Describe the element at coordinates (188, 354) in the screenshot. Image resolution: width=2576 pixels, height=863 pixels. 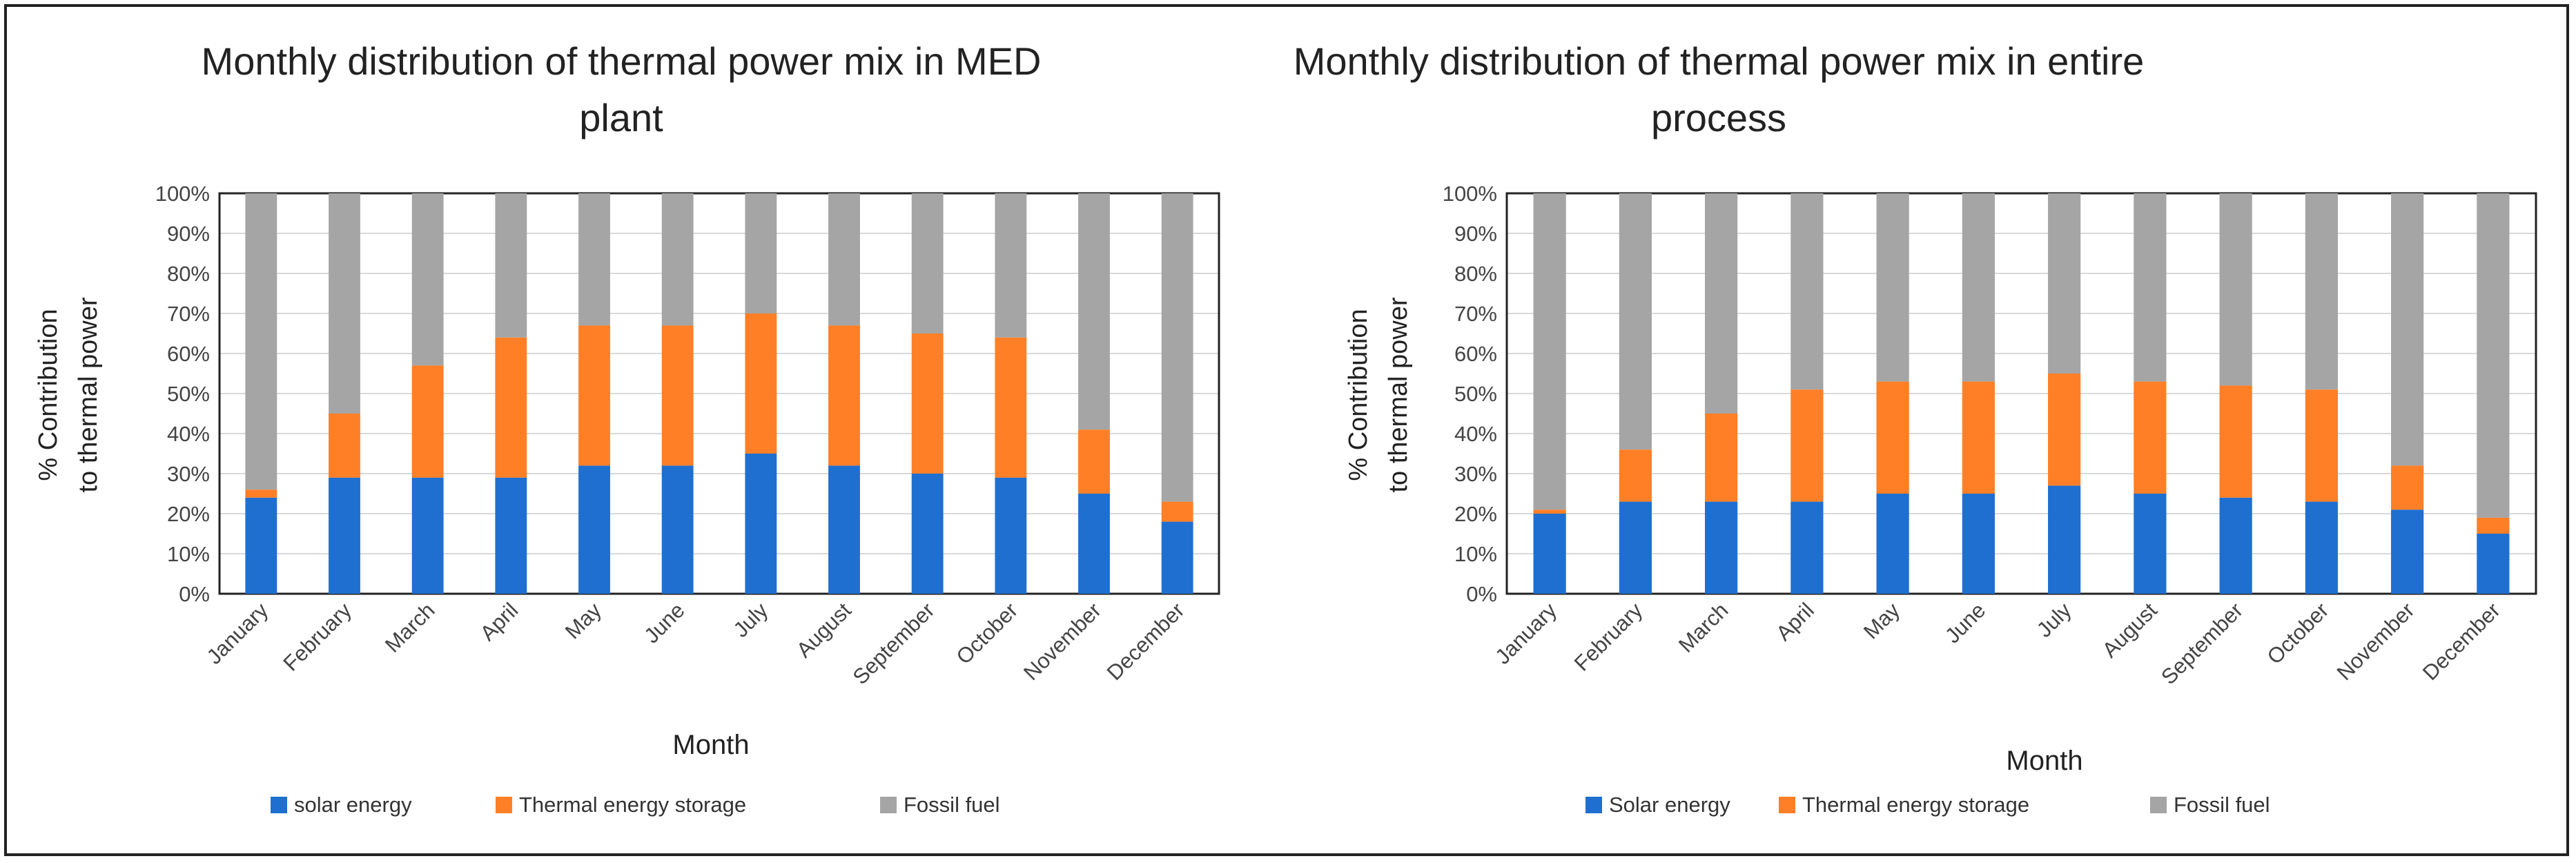
I see `y-tick-label: 60%` at that location.